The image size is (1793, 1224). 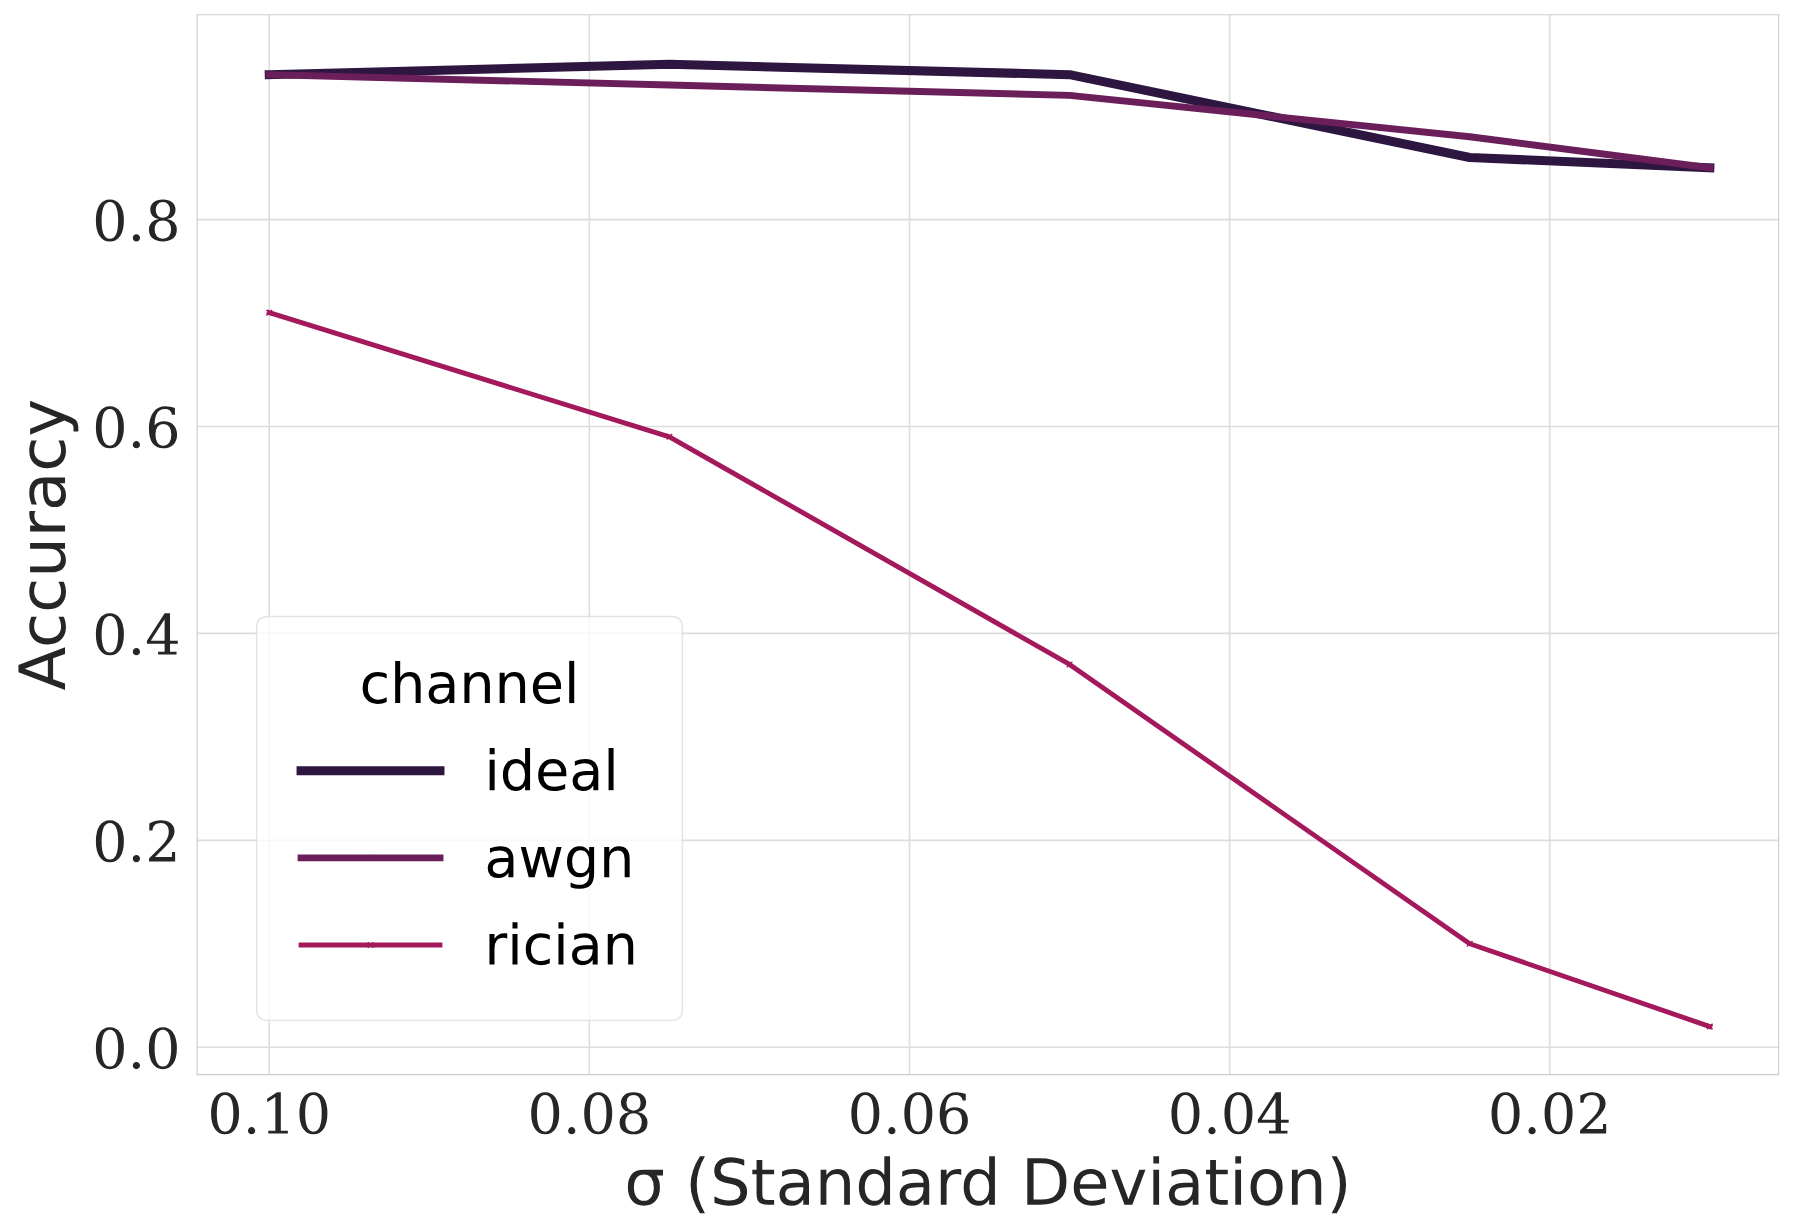 I want to click on y-tick-label: 0.4, so click(x=136, y=634).